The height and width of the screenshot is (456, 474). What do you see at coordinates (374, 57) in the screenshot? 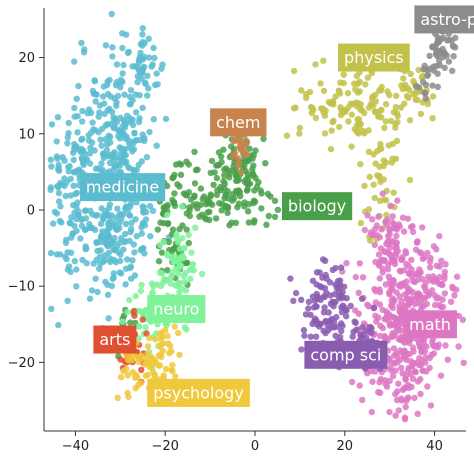
I see `cluster-label-text: physics` at bounding box center [374, 57].